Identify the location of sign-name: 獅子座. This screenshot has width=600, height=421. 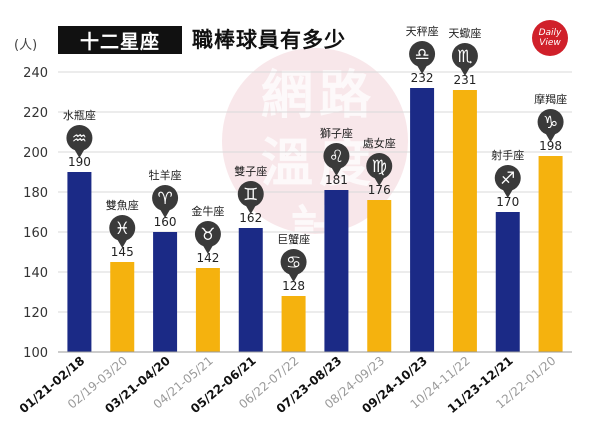
(336, 133).